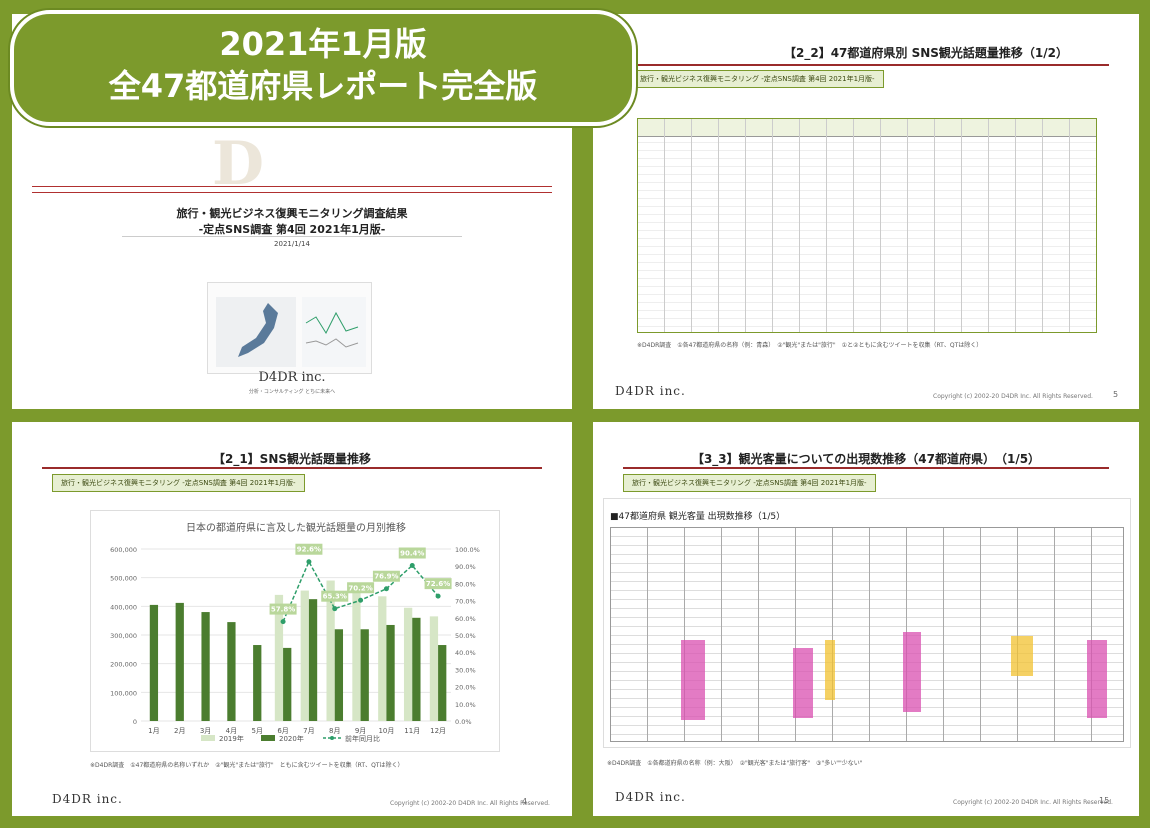  I want to click on pref-table-columns, so click(867, 225).